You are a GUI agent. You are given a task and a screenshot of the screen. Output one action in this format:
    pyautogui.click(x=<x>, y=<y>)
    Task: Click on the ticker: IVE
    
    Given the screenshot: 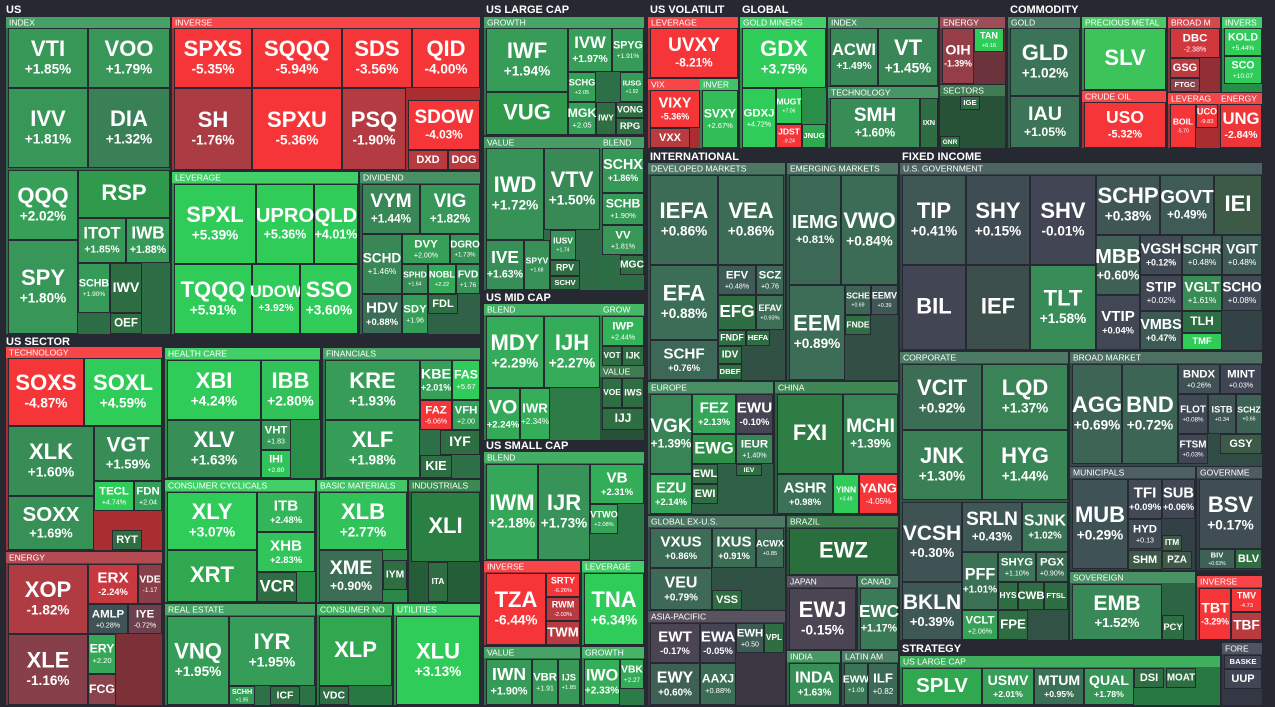 What is the action you would take?
    pyautogui.click(x=505, y=257)
    